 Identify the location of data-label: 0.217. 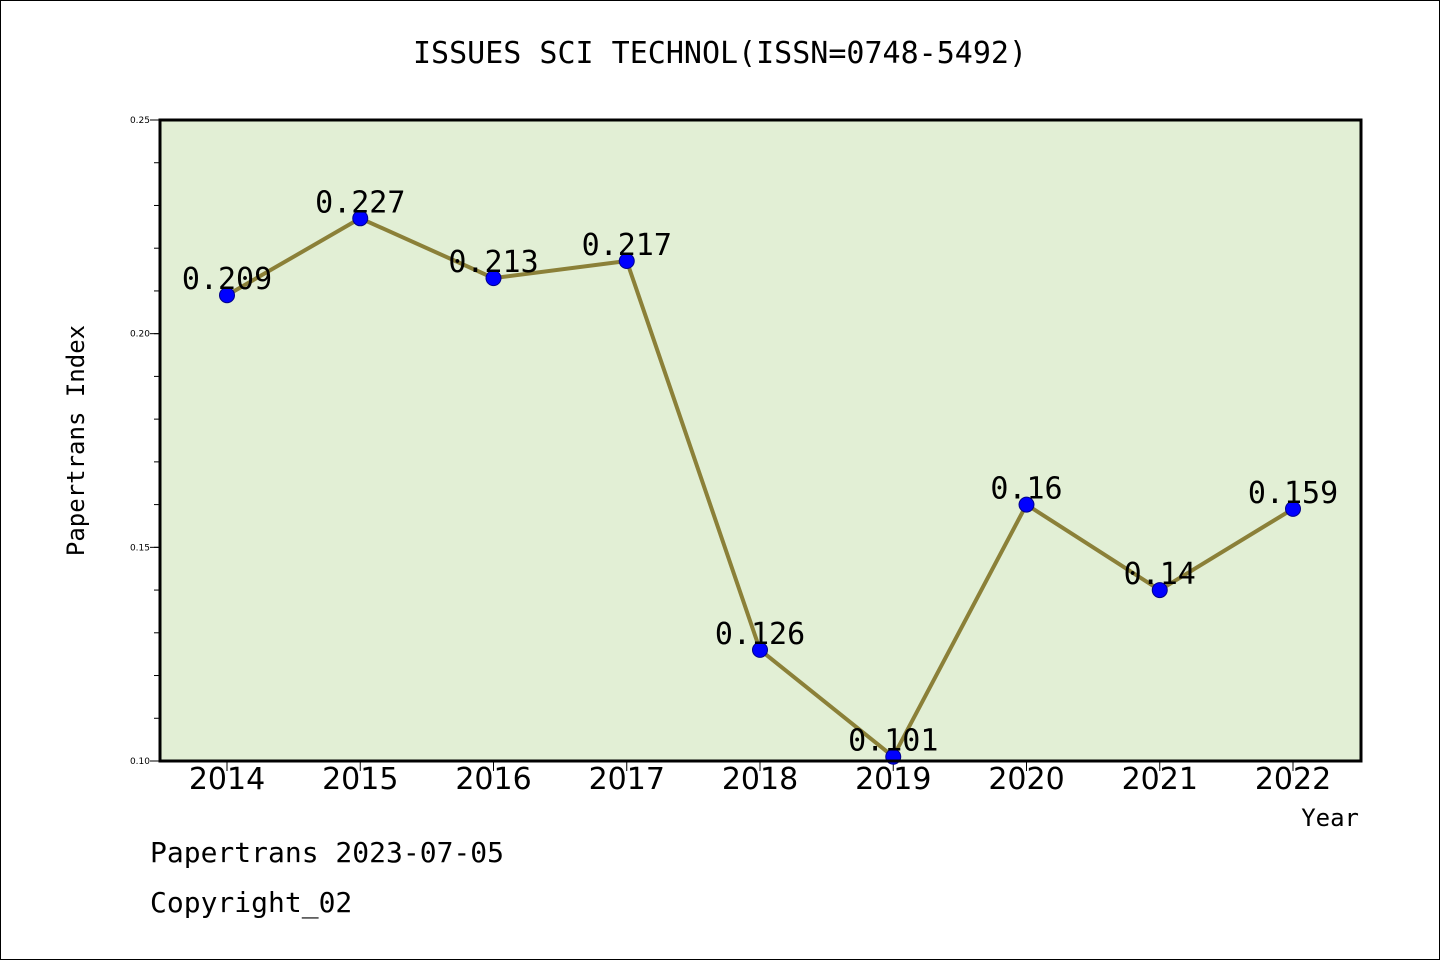
(627, 245).